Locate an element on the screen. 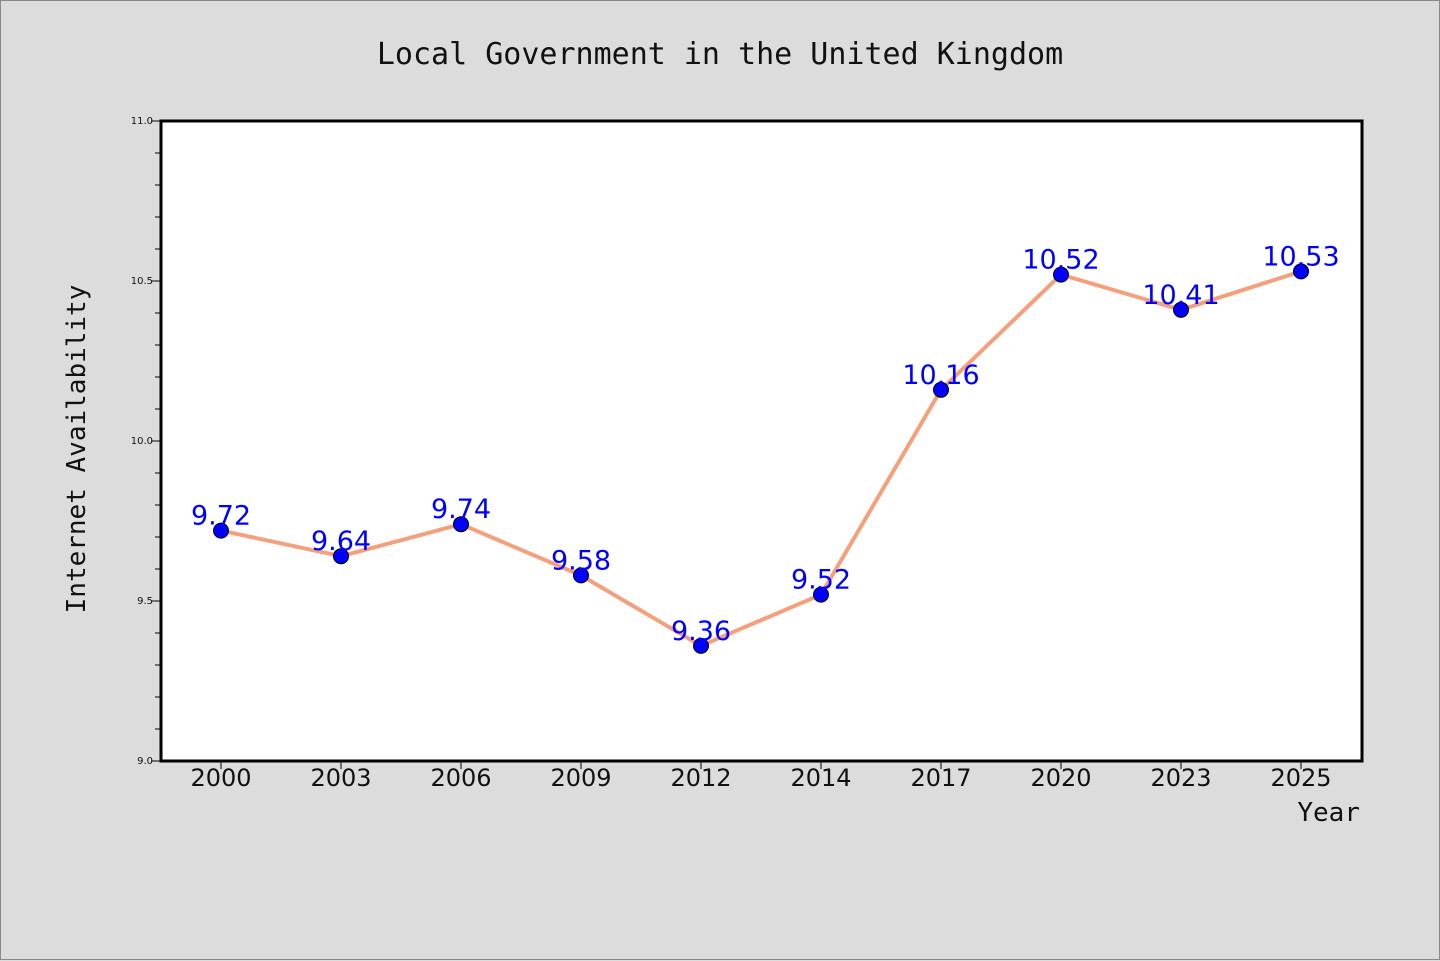 The image size is (1440, 961). y-tick-label: 10.0 is located at coordinates (142, 441).